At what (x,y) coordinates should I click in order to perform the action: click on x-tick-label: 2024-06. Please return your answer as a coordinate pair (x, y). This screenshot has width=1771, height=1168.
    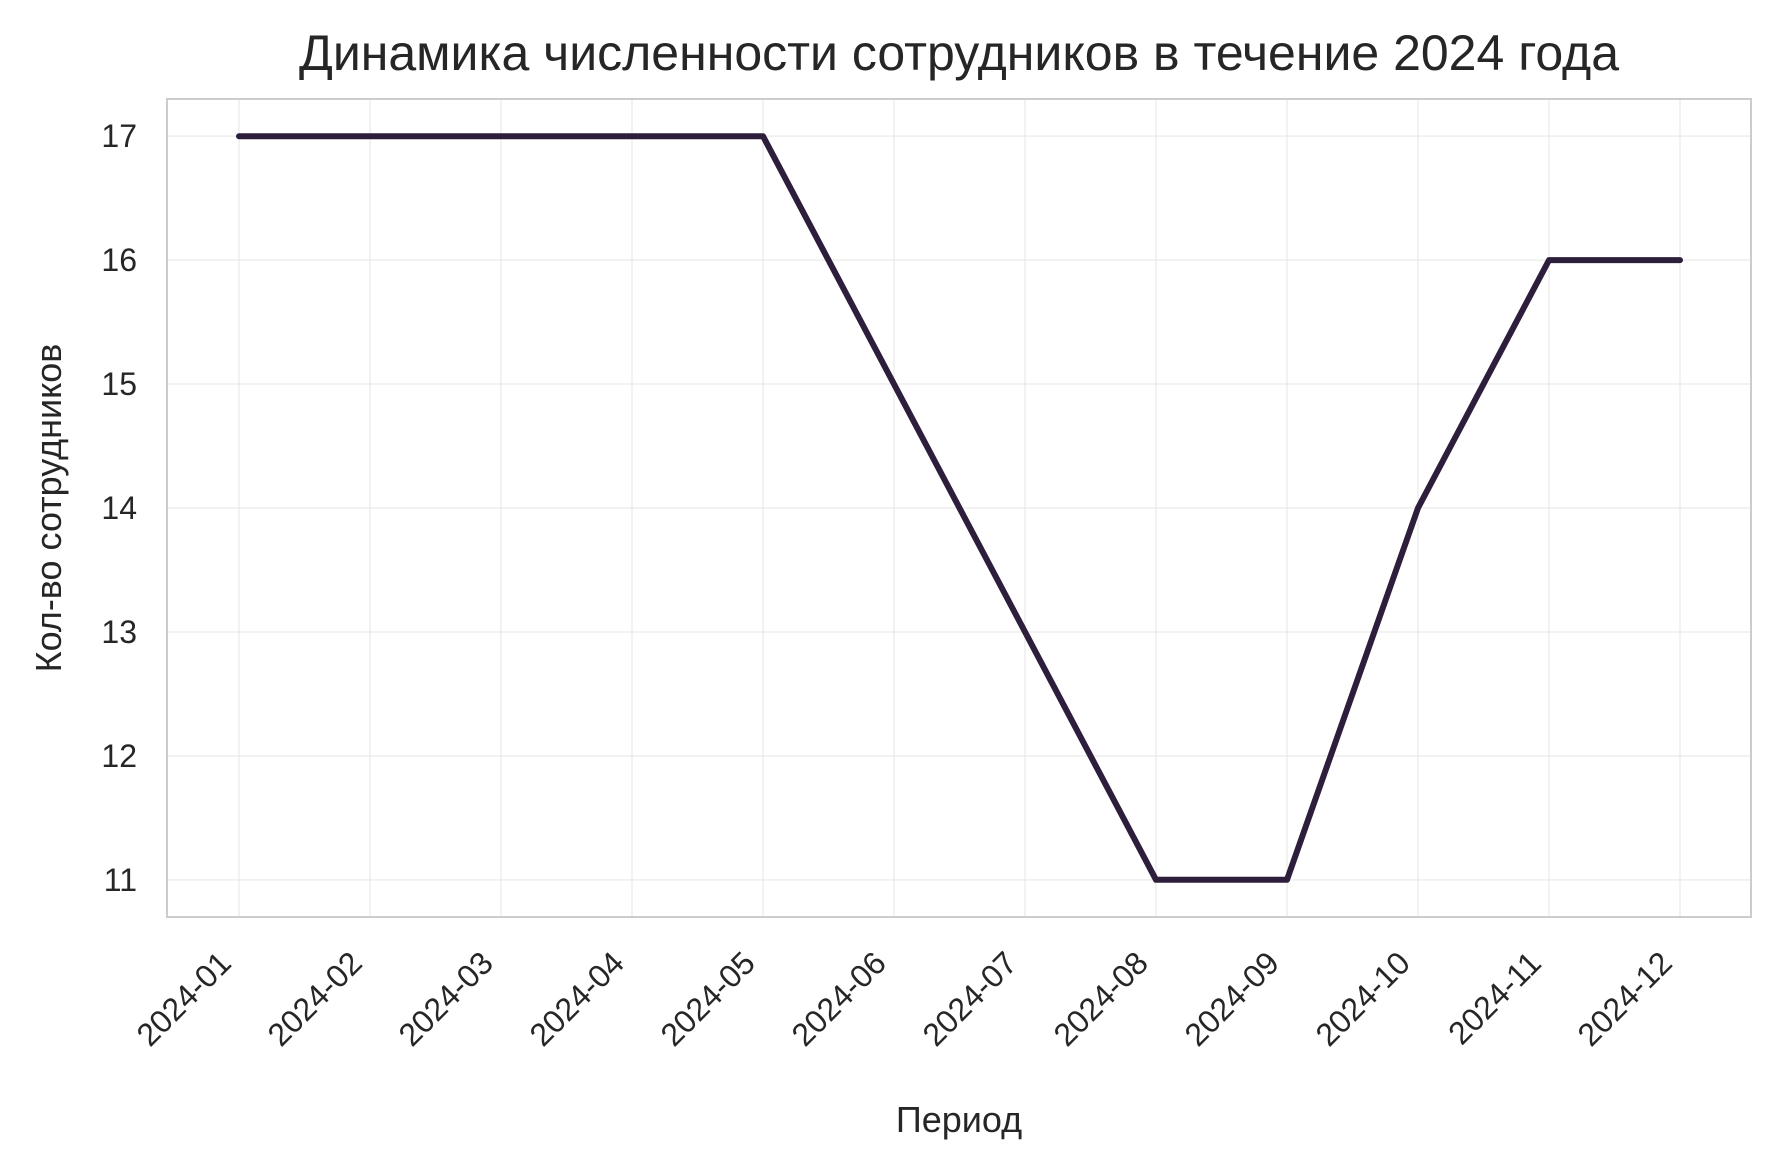
    Looking at the image, I should click on (838, 998).